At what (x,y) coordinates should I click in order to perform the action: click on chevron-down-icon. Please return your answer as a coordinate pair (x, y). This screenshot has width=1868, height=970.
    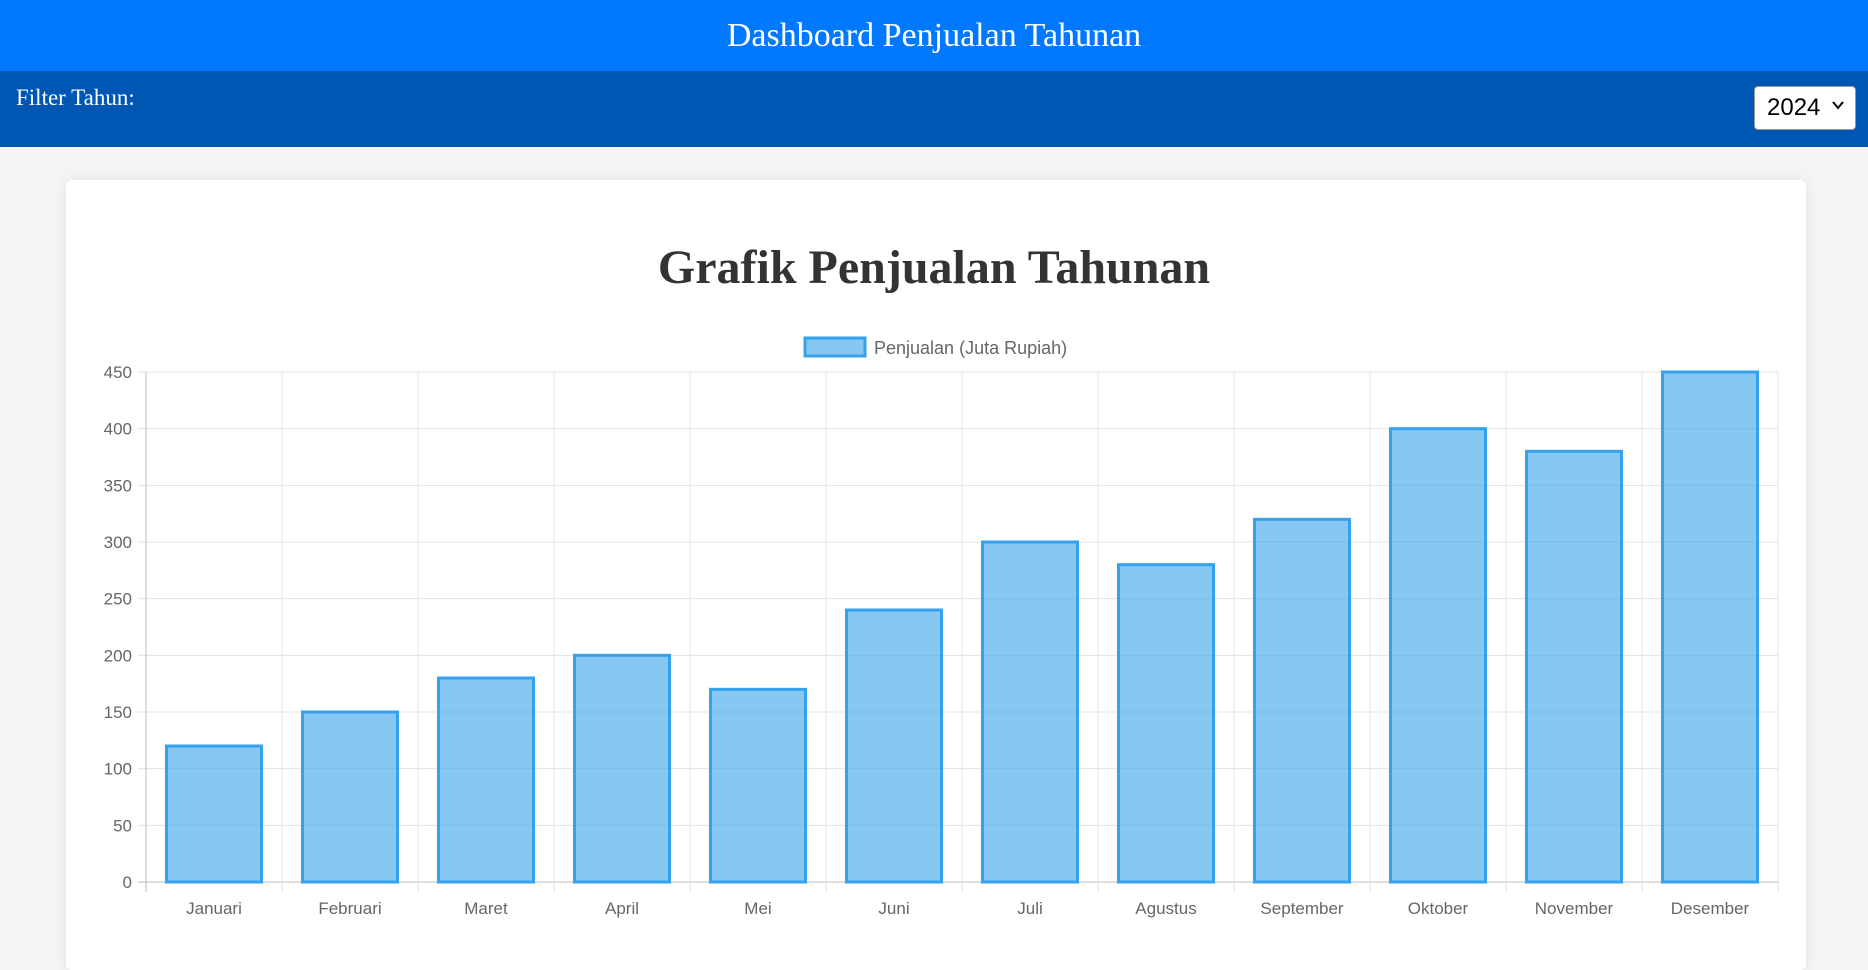
    Looking at the image, I should click on (1838, 105).